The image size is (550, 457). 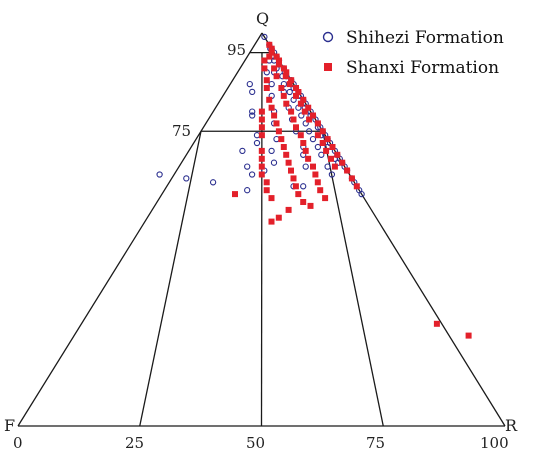 What do you see at coordinates (422, 68) in the screenshot?
I see `legend-label-shanxi: Shanxi Formation` at bounding box center [422, 68].